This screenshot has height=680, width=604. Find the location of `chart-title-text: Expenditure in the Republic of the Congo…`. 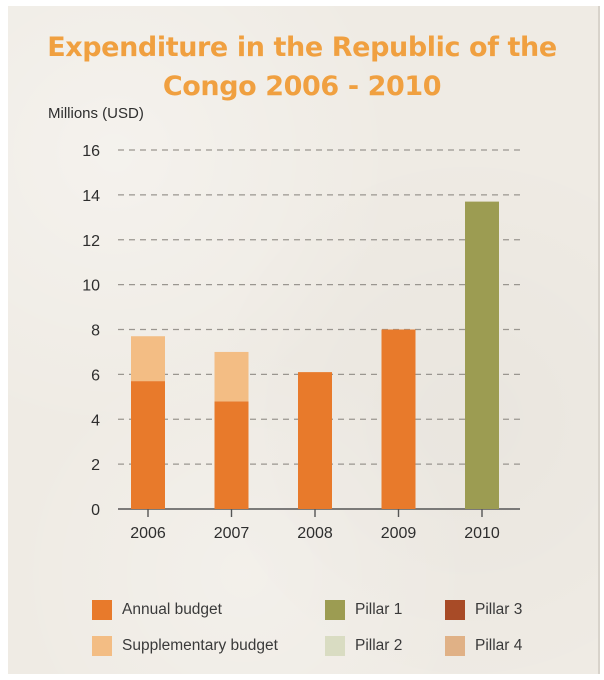

chart-title-text: Expenditure in the Republic of the Congo… is located at coordinates (302, 67).